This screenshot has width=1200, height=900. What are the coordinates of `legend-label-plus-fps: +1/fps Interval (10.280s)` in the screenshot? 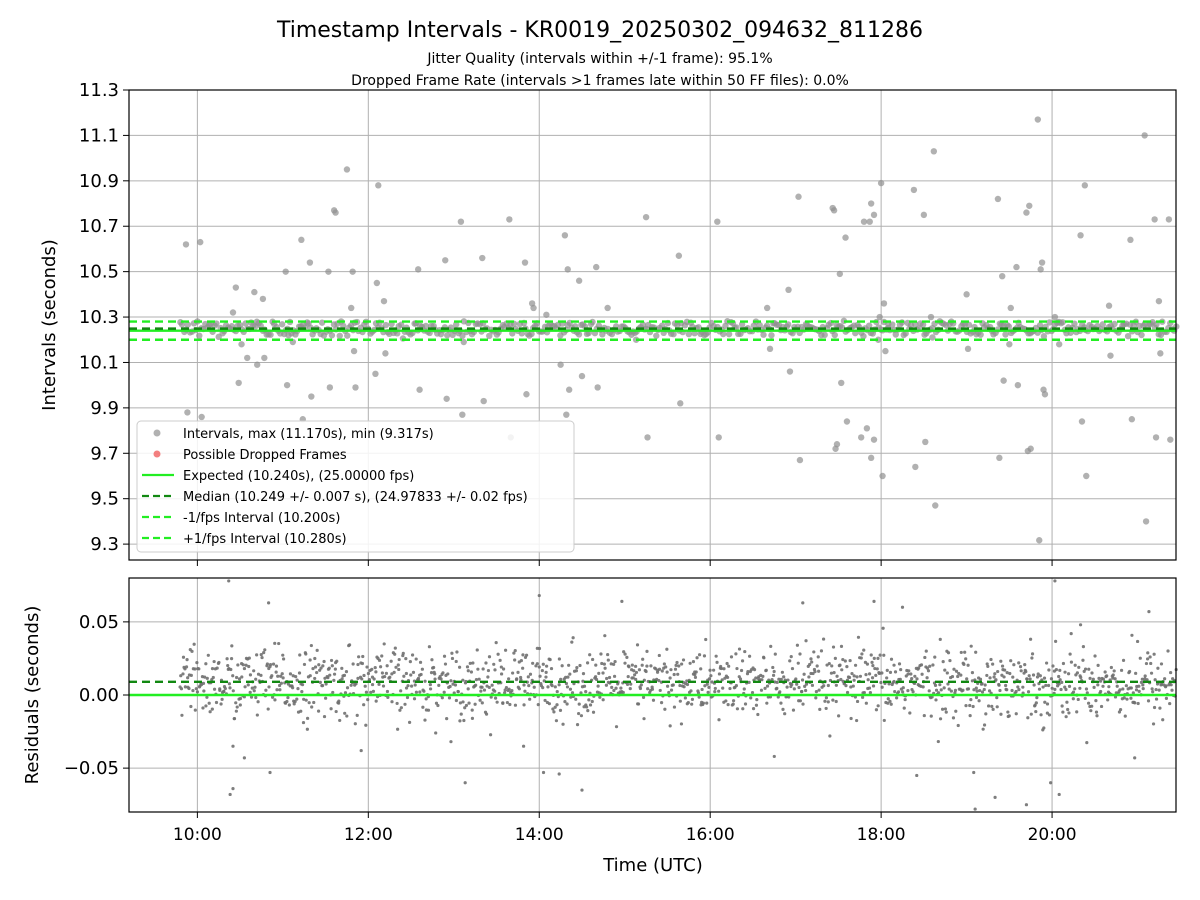 It's located at (265, 539).